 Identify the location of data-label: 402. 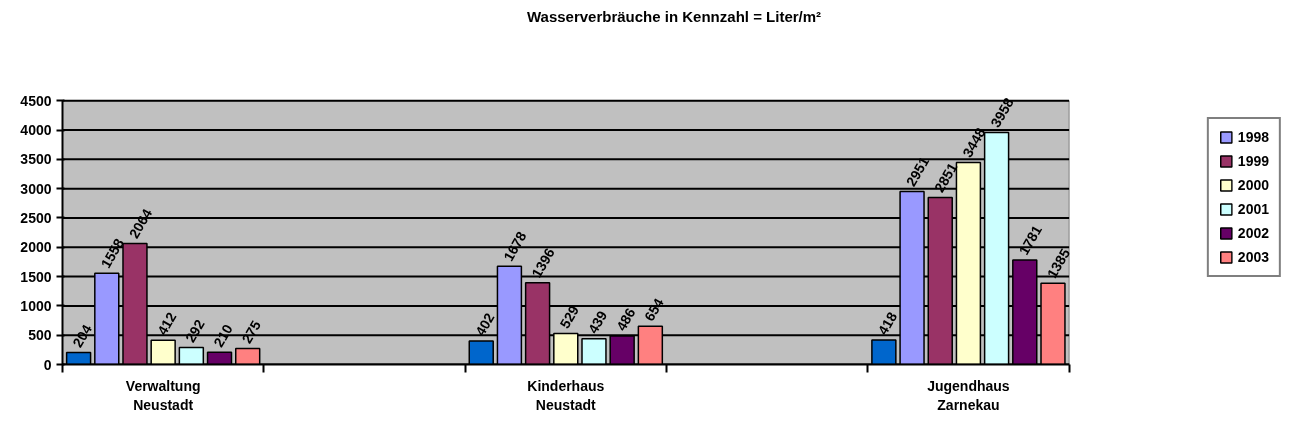
(484, 324).